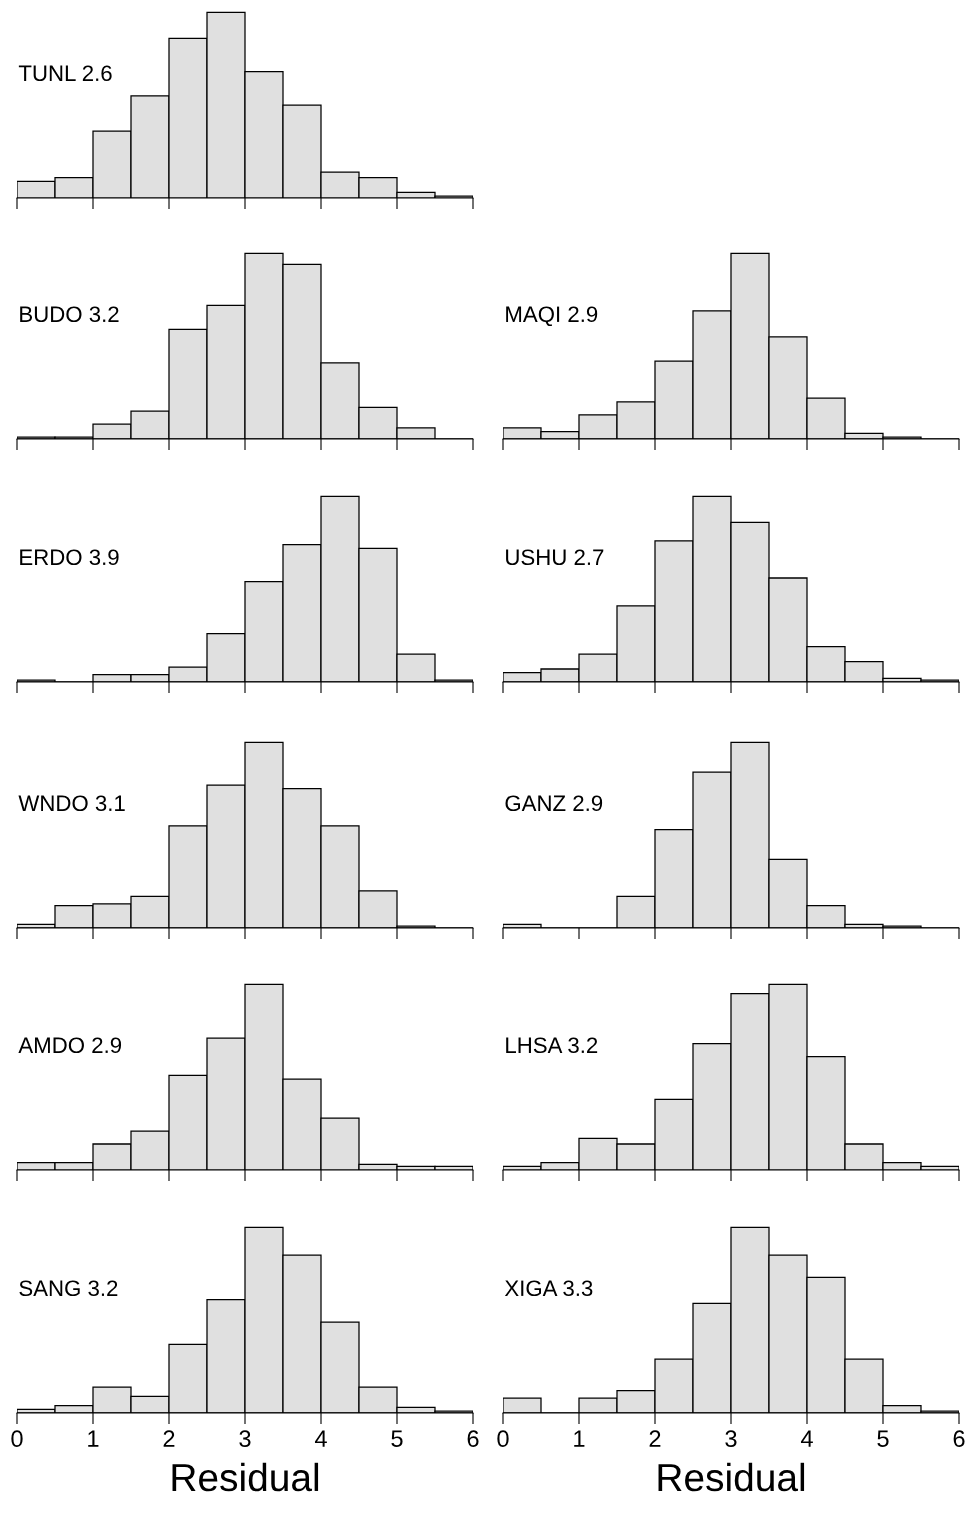 Image resolution: width=973 pixels, height=1514 pixels. What do you see at coordinates (552, 1045) in the screenshot?
I see `text: LHSA 3.2` at bounding box center [552, 1045].